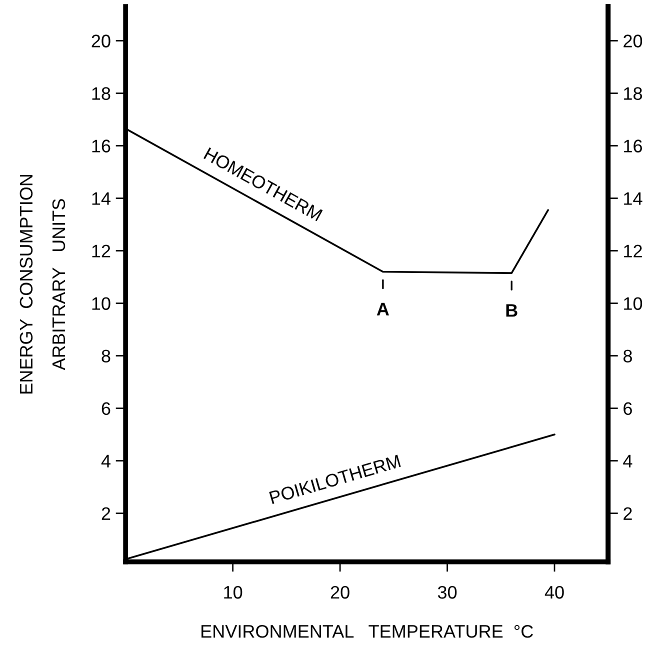 The width and height of the screenshot is (661, 661). I want to click on y2-tick-label: 16, so click(633, 146).